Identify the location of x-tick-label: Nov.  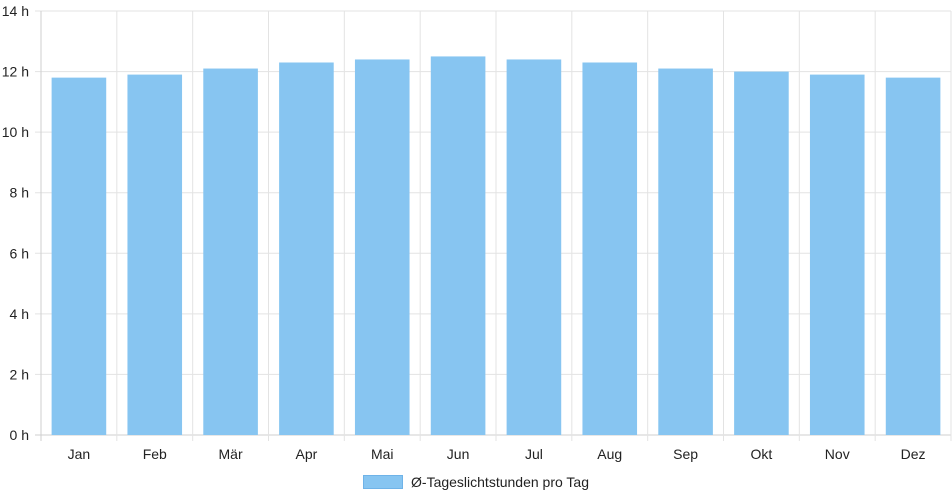
(837, 454).